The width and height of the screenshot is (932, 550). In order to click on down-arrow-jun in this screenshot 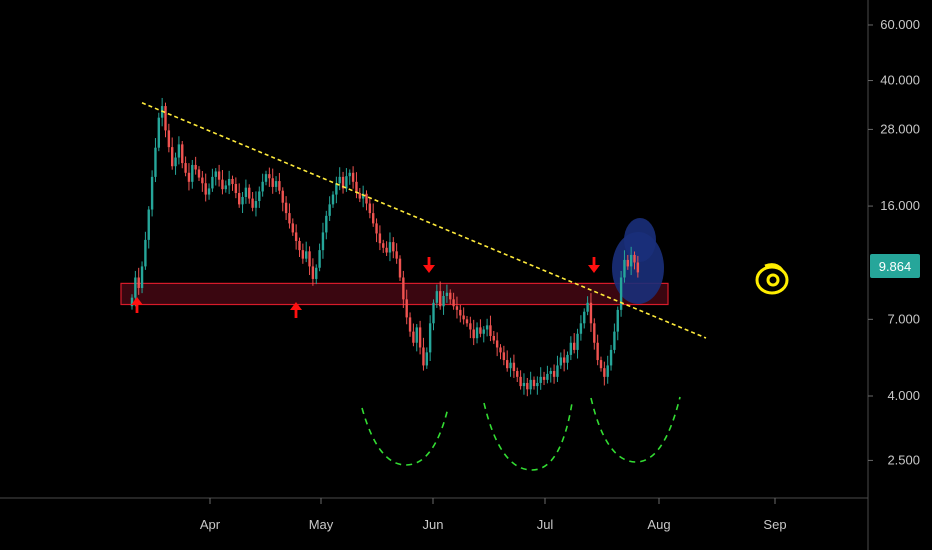, I will do `click(429, 265)`.